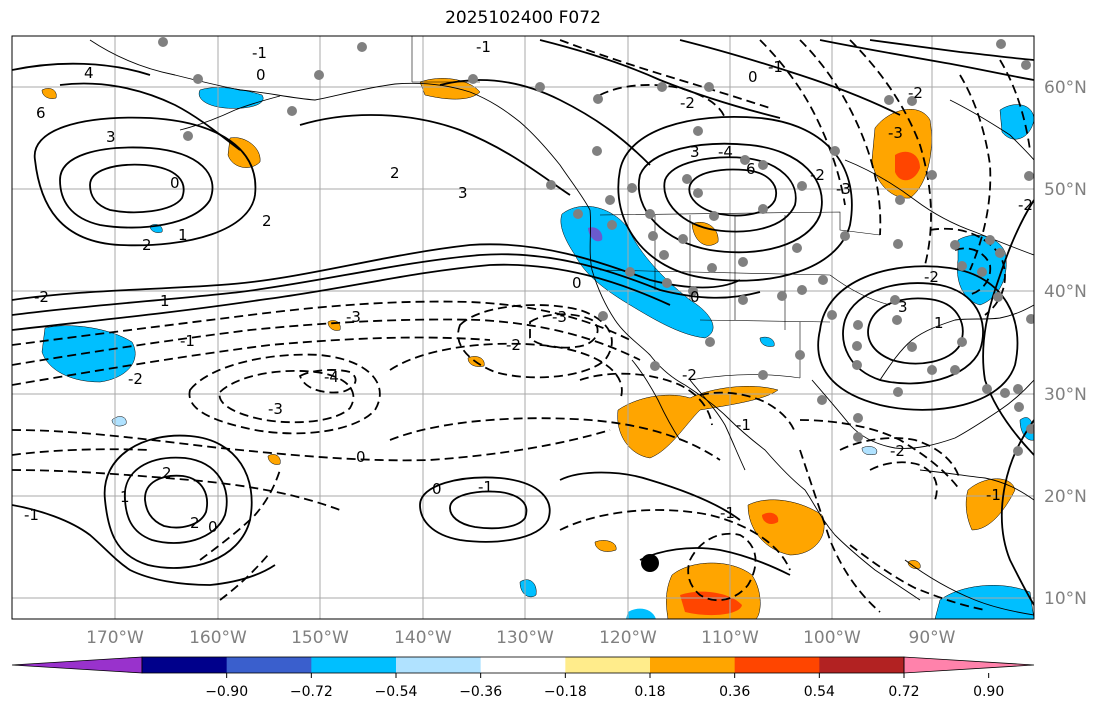  I want to click on colorbar-tick-label: 0.54, so click(819, 692).